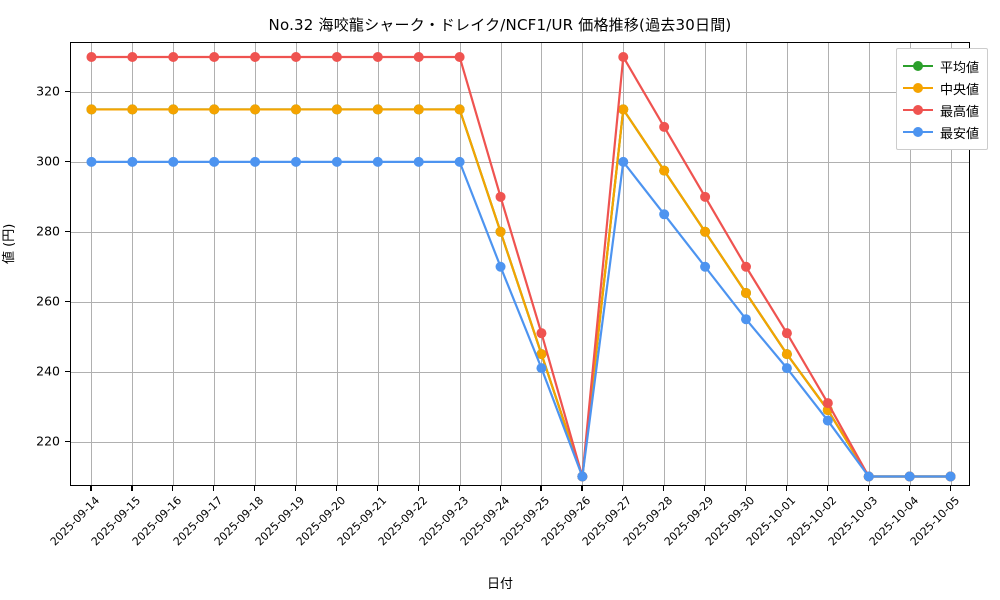 The width and height of the screenshot is (1000, 600). What do you see at coordinates (940, 66) in the screenshot?
I see `legend-item: 平均値` at bounding box center [940, 66].